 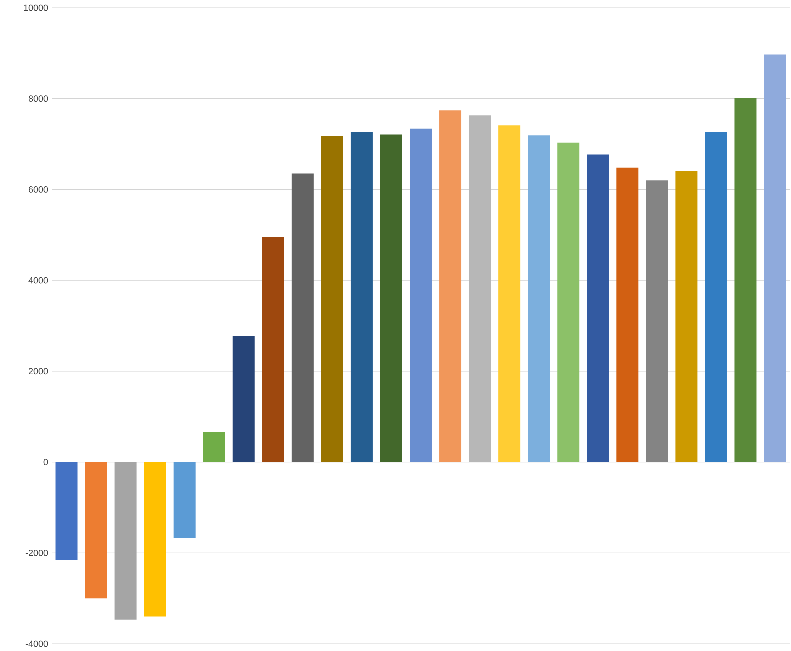 What do you see at coordinates (37, 553) in the screenshot?
I see `y-tick-label: -2000` at bounding box center [37, 553].